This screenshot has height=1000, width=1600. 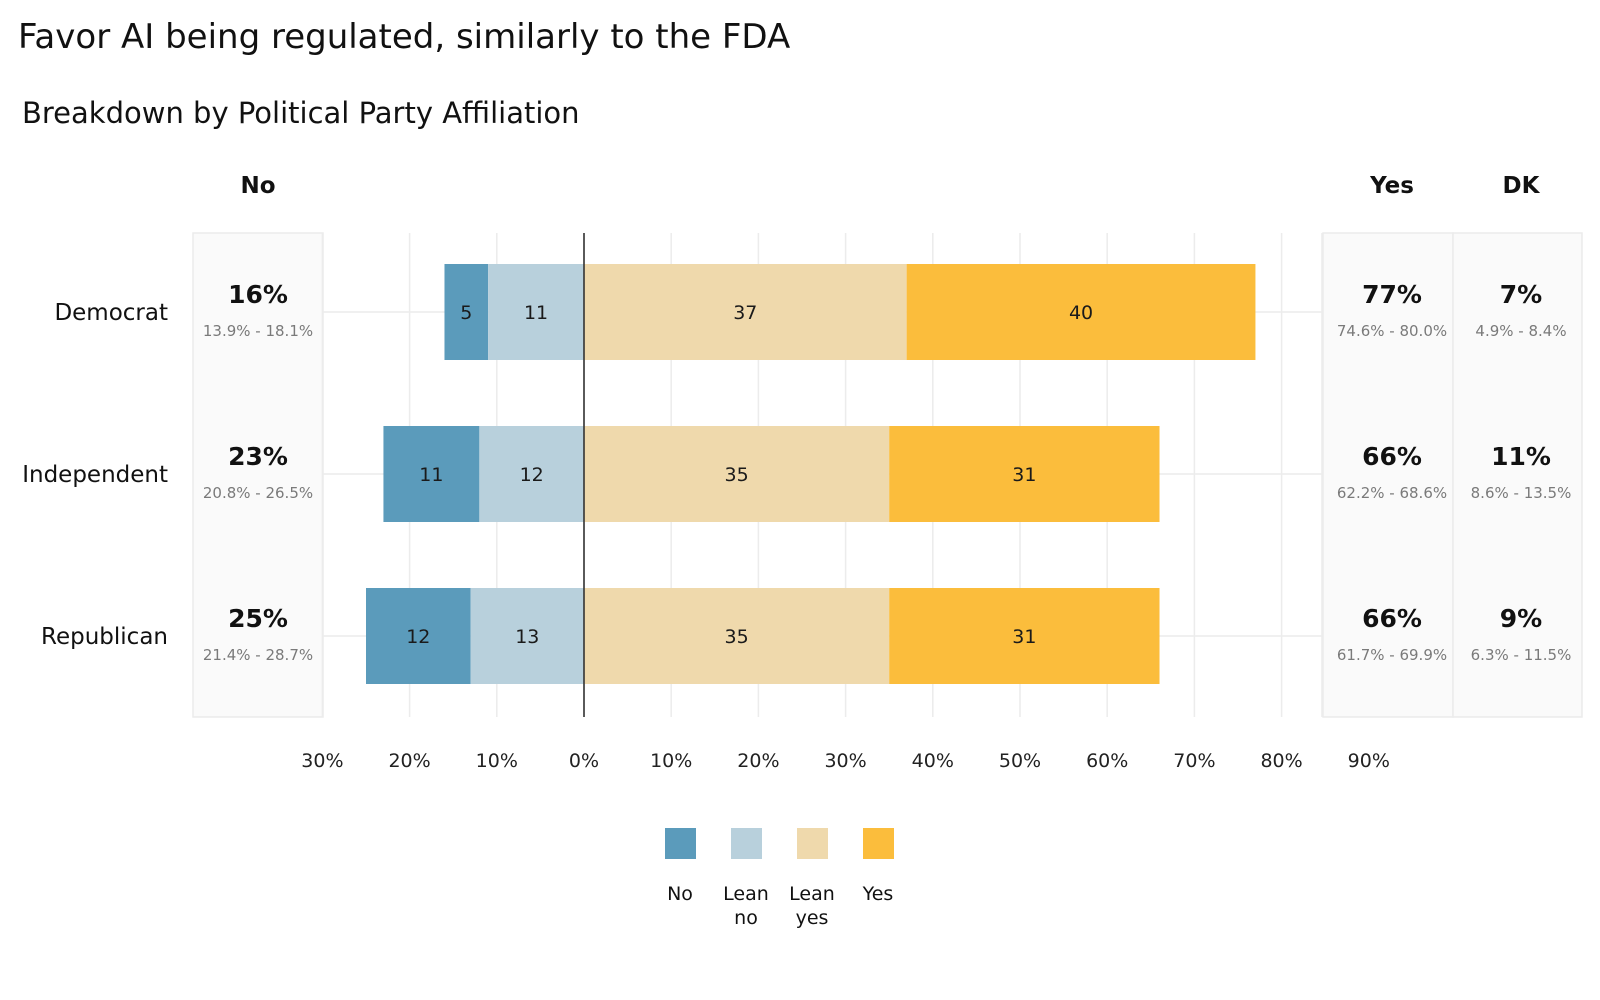 I want to click on x-tick-label: 40%, so click(x=933, y=761).